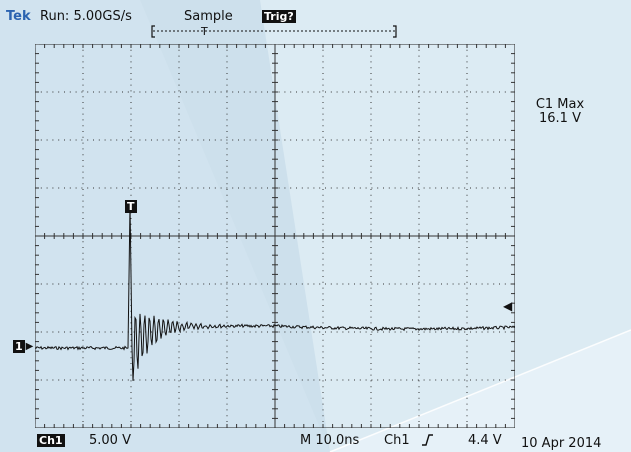 The height and width of the screenshot is (452, 631). I want to click on trigger-status-badge: Trig?, so click(279, 16).